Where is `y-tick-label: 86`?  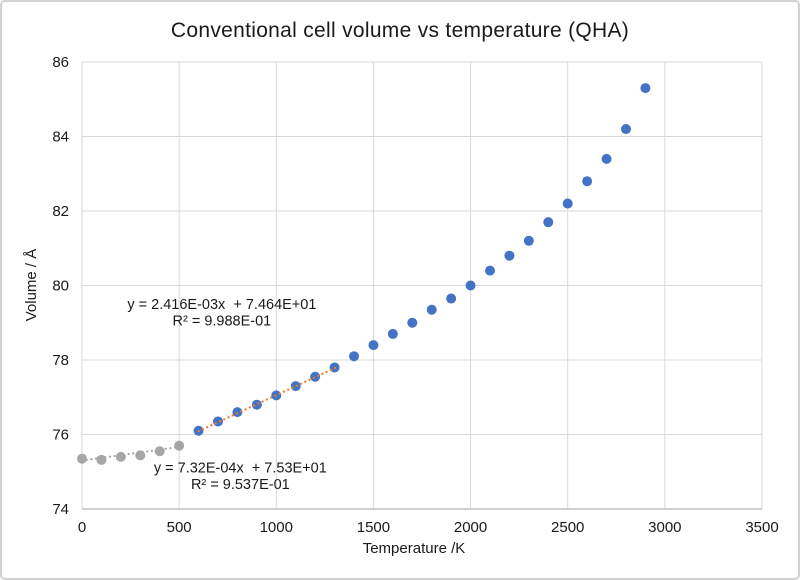
y-tick-label: 86 is located at coordinates (60, 62).